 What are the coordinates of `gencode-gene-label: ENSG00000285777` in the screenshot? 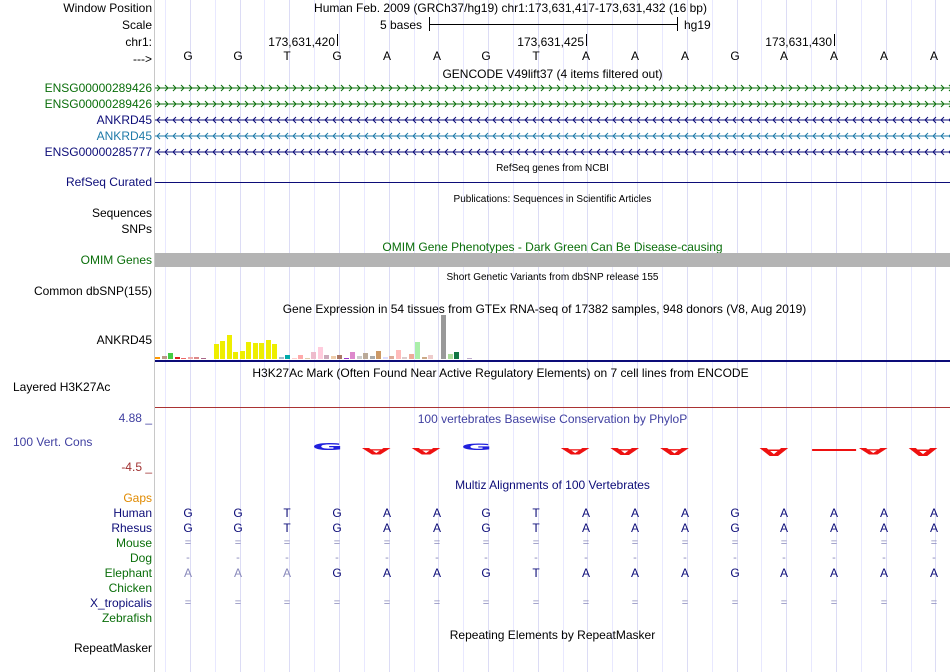 It's located at (98, 152).